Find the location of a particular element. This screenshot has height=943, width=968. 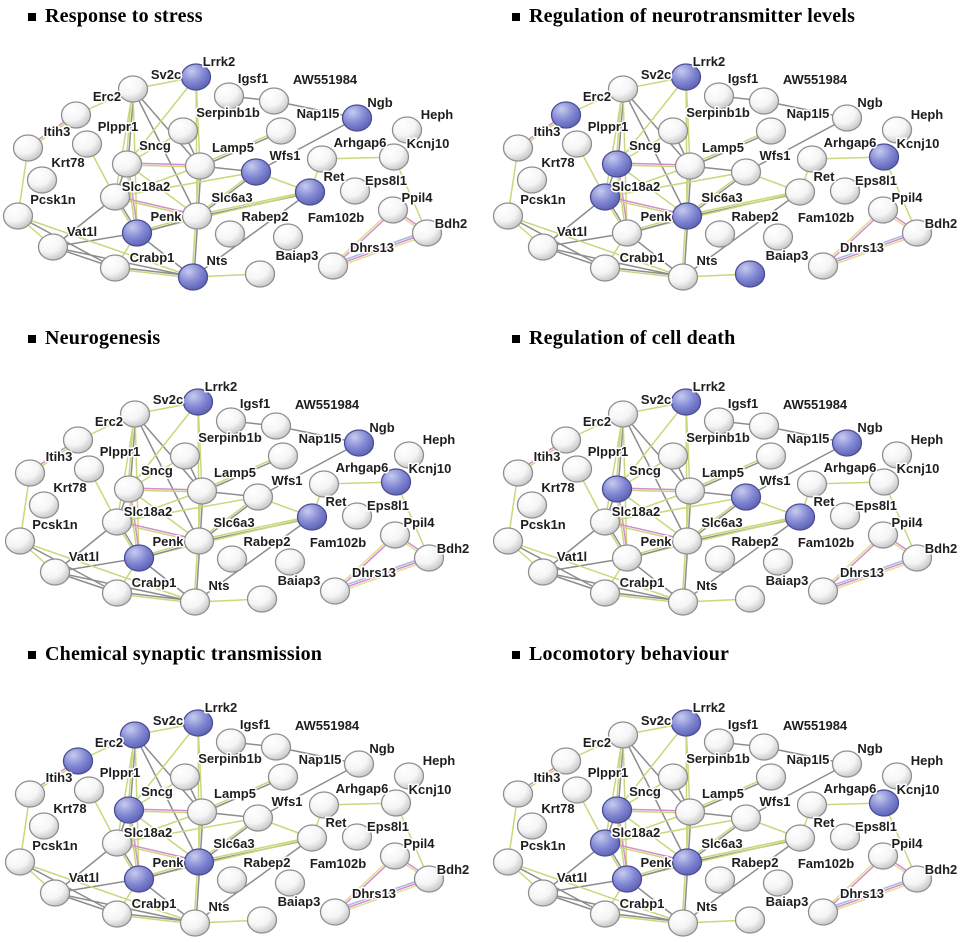

node-label-Igsf1: Igsf1 is located at coordinates (253, 78).